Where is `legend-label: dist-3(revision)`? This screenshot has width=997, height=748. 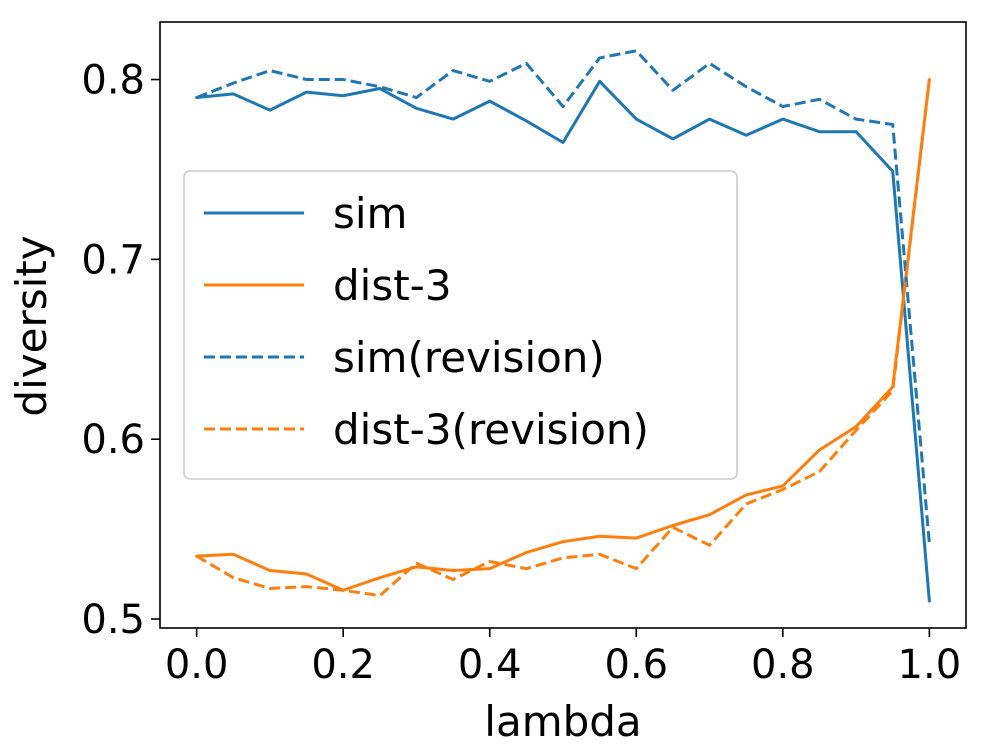
legend-label: dist-3(revision) is located at coordinates (491, 429).